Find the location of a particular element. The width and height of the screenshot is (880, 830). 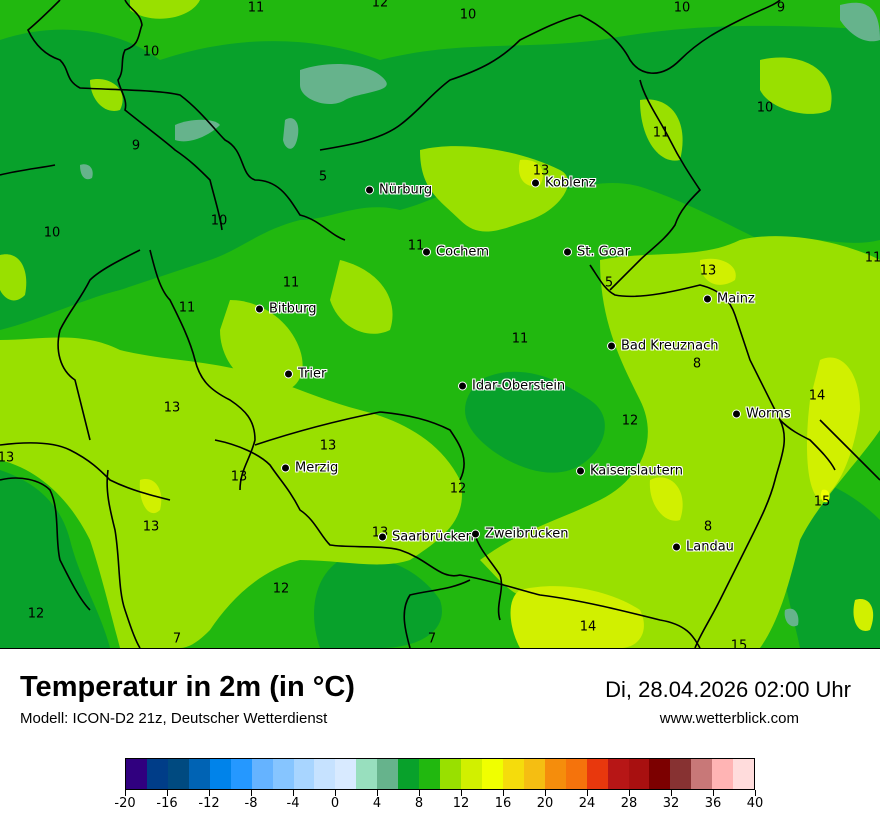

isotherm-label: 7 is located at coordinates (177, 639).